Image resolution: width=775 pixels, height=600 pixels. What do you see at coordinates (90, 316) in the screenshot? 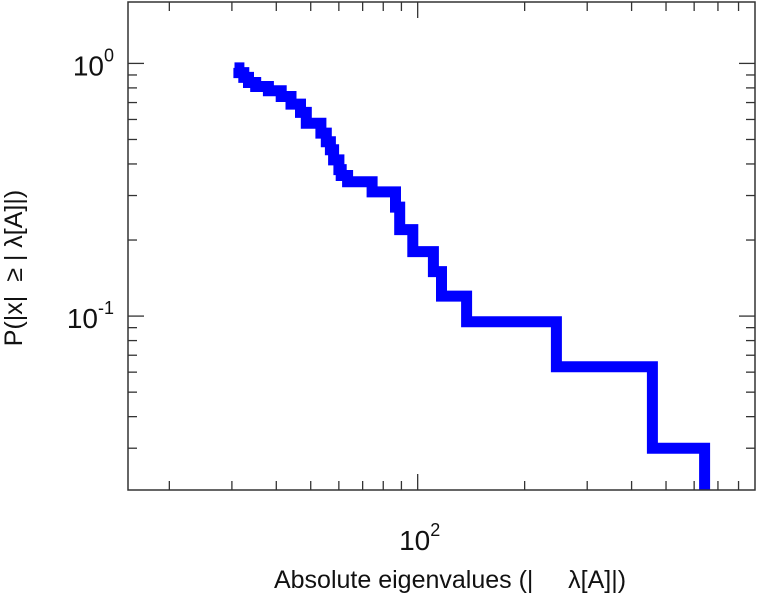
I see `y-tick-label-1: 10⁻¹` at bounding box center [90, 316].